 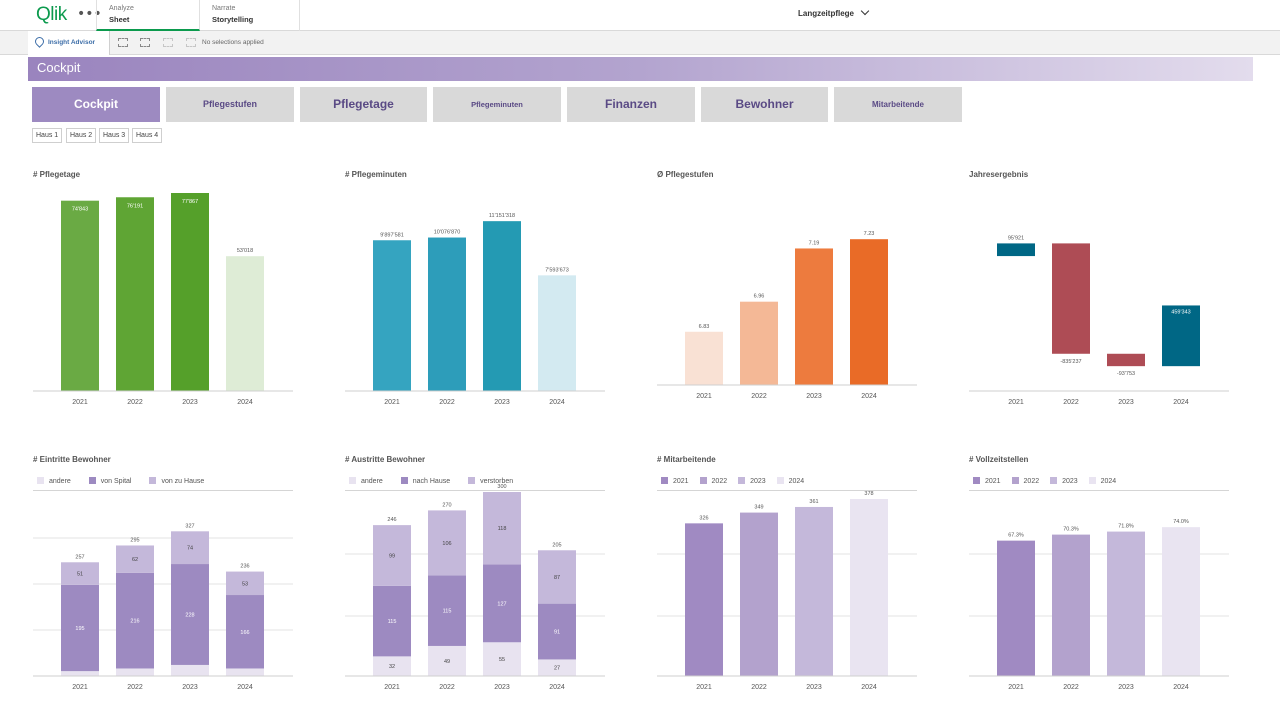 What do you see at coordinates (501, 487) in the screenshot?
I see `total-label: 300` at bounding box center [501, 487].